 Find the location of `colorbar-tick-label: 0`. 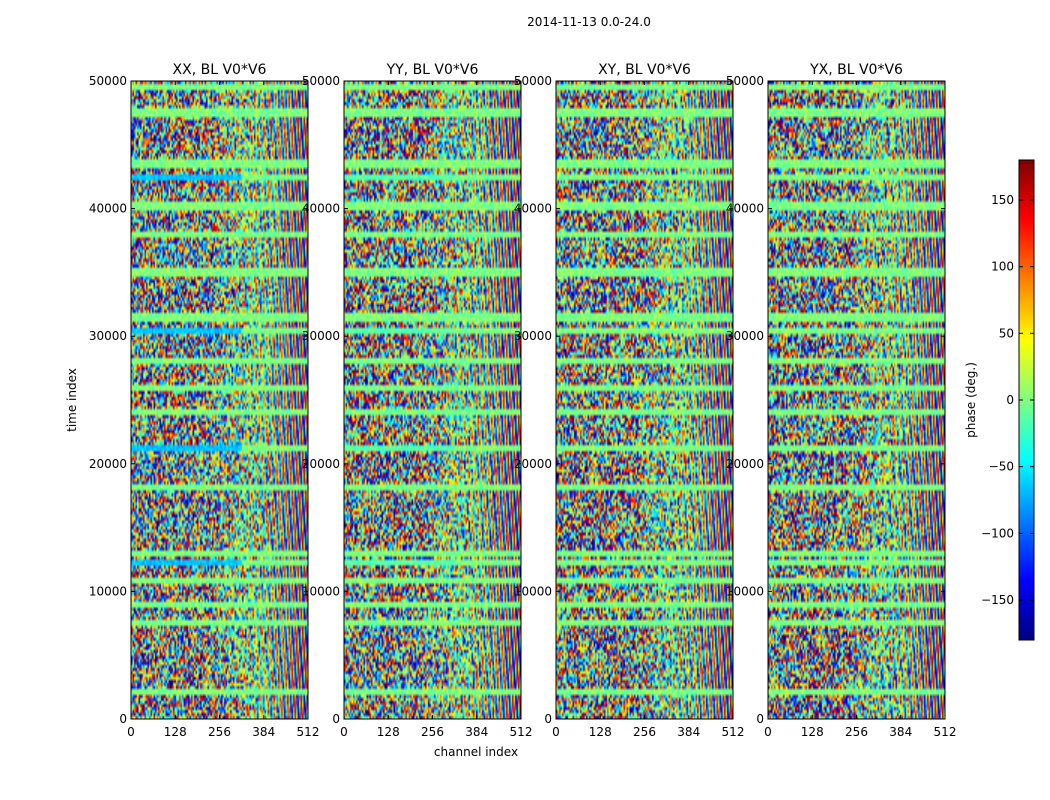

colorbar-tick-label: 0 is located at coordinates (1010, 400).